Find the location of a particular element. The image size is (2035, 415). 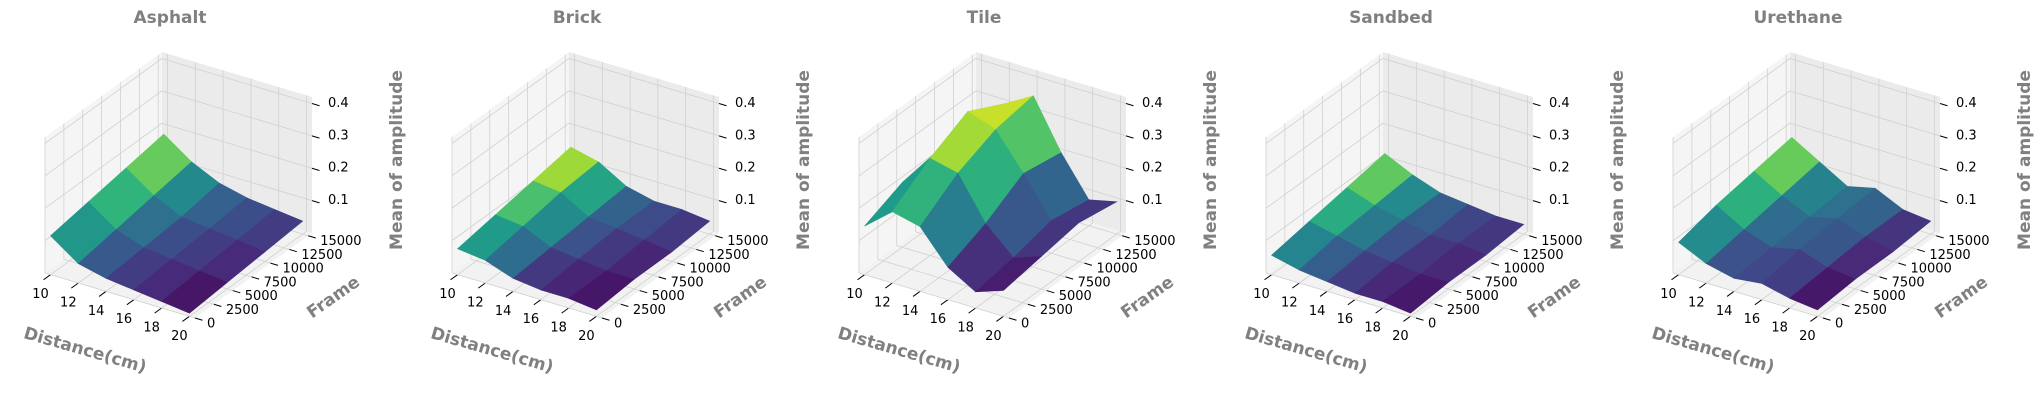

x-tick-label: 12 is located at coordinates (1289, 303).